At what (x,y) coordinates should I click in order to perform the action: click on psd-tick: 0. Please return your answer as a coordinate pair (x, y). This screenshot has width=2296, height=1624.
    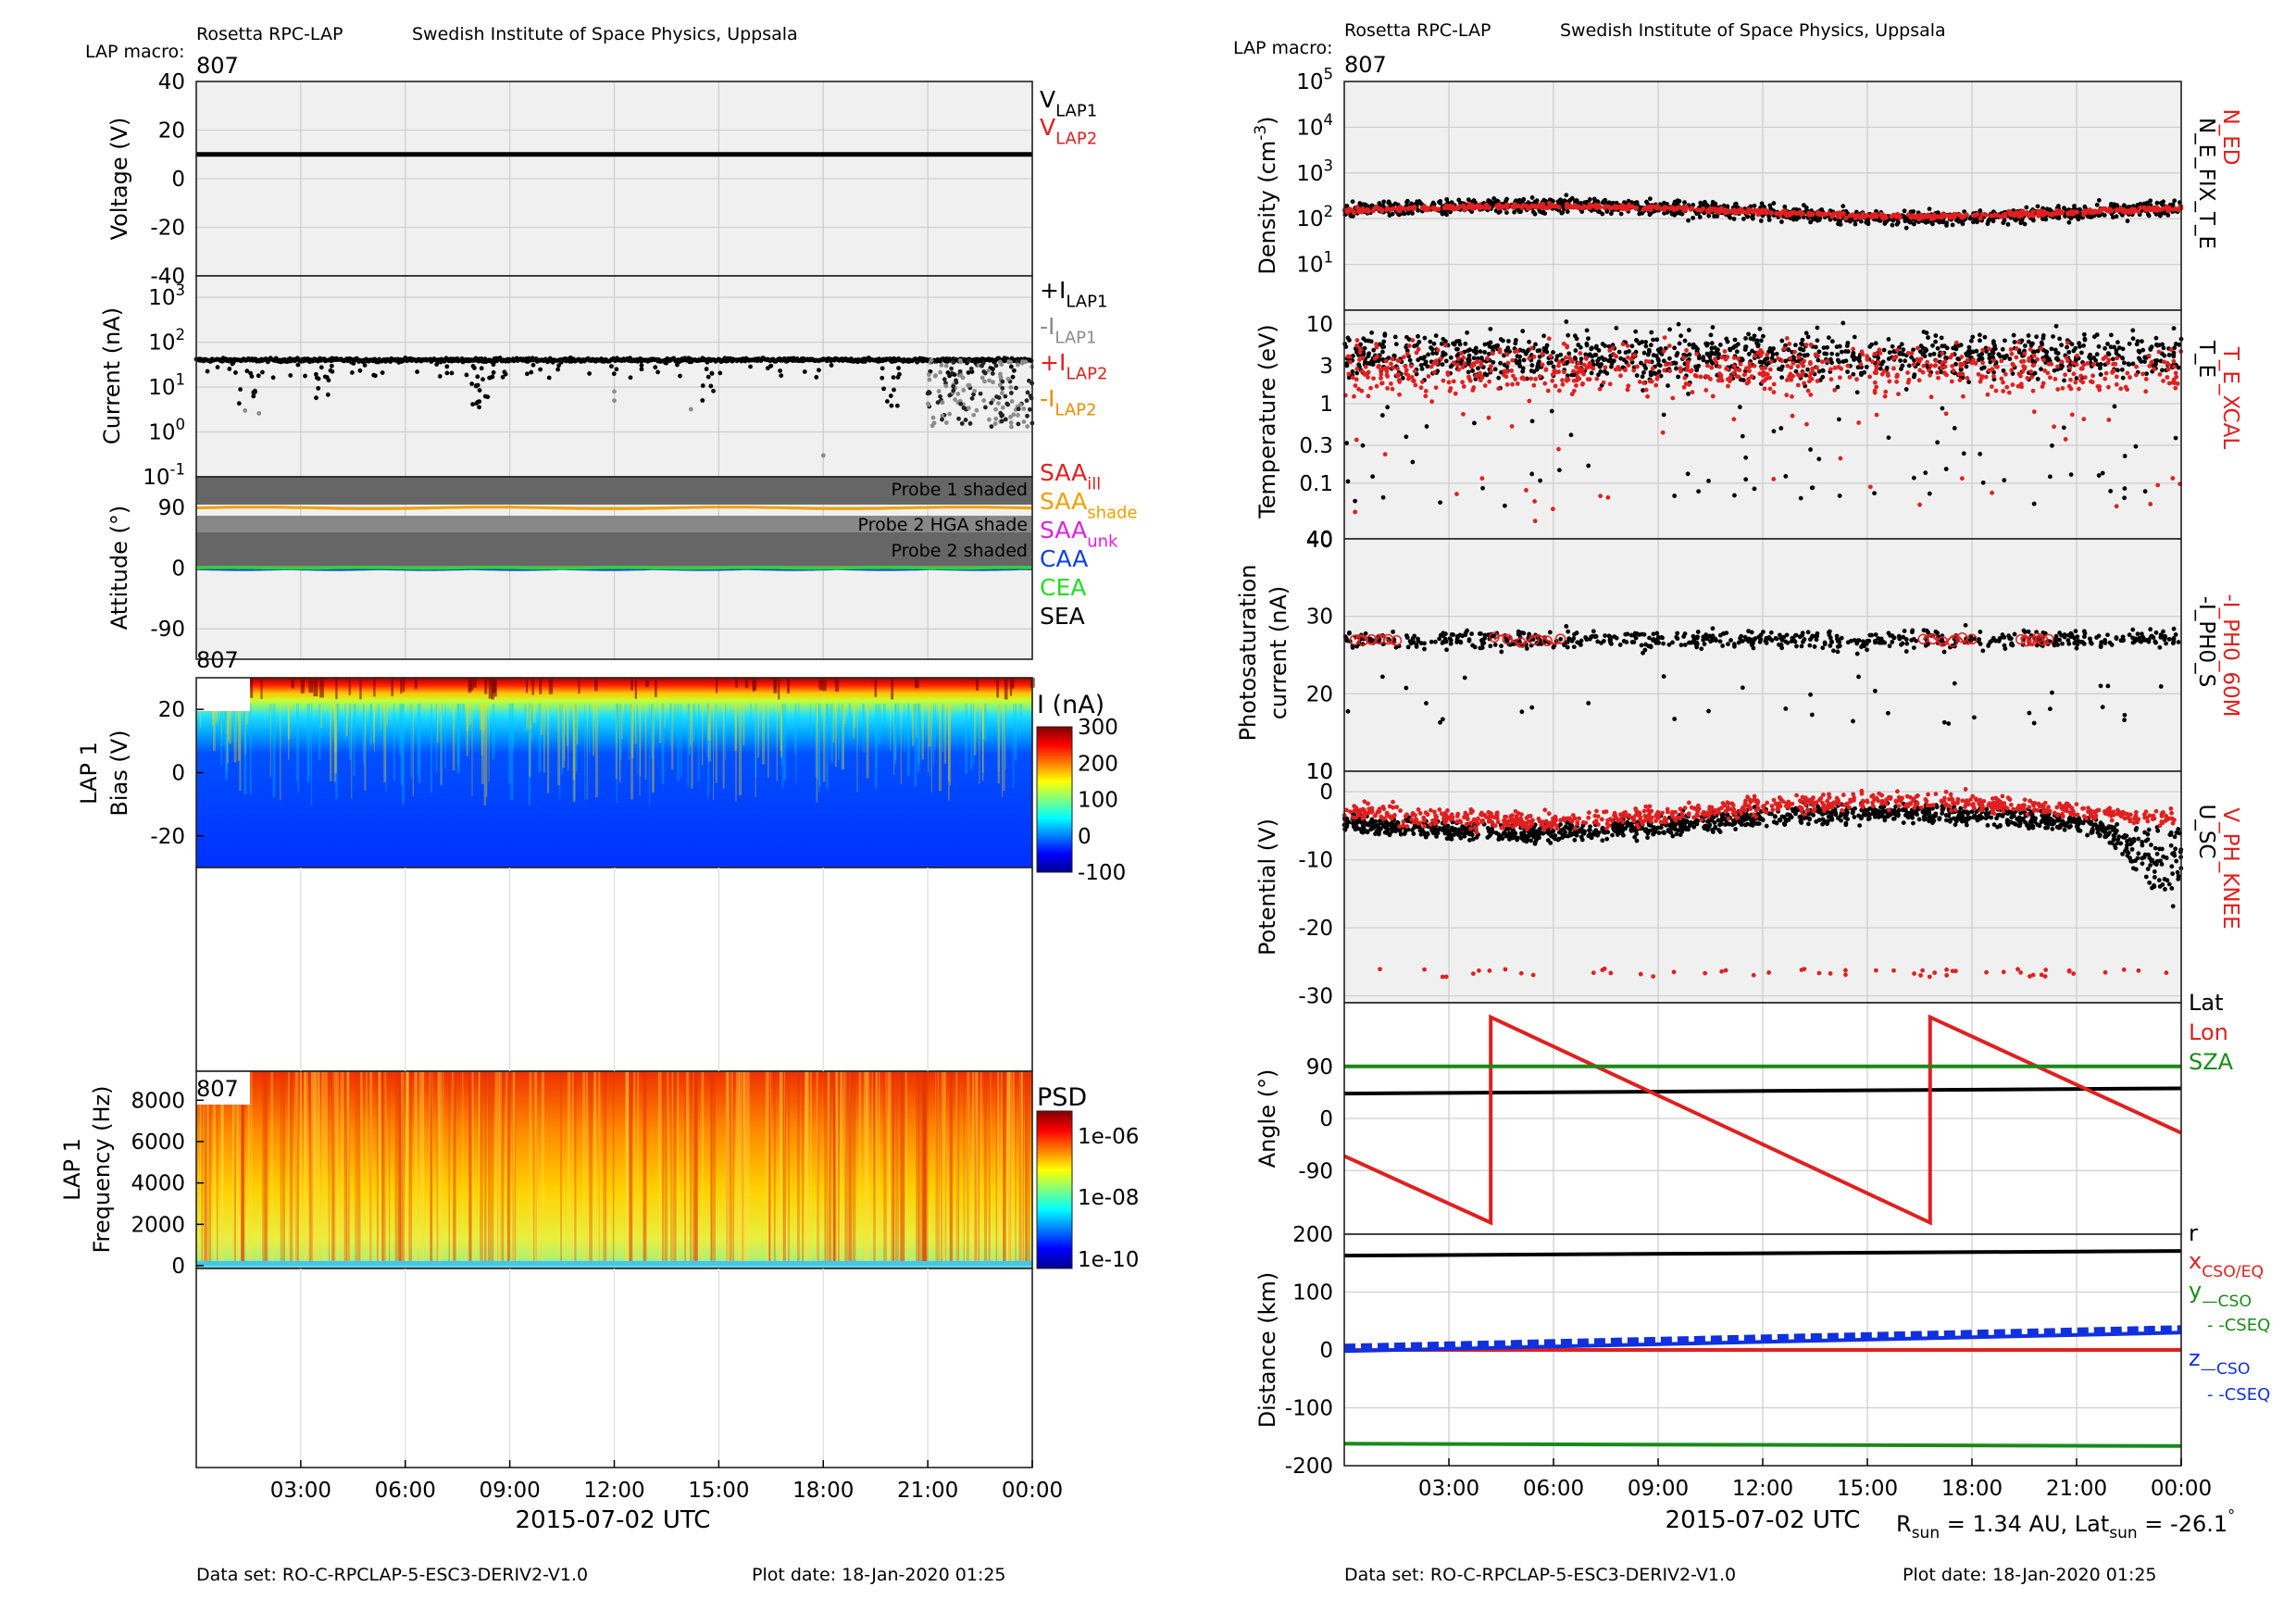
    Looking at the image, I should click on (178, 1267).